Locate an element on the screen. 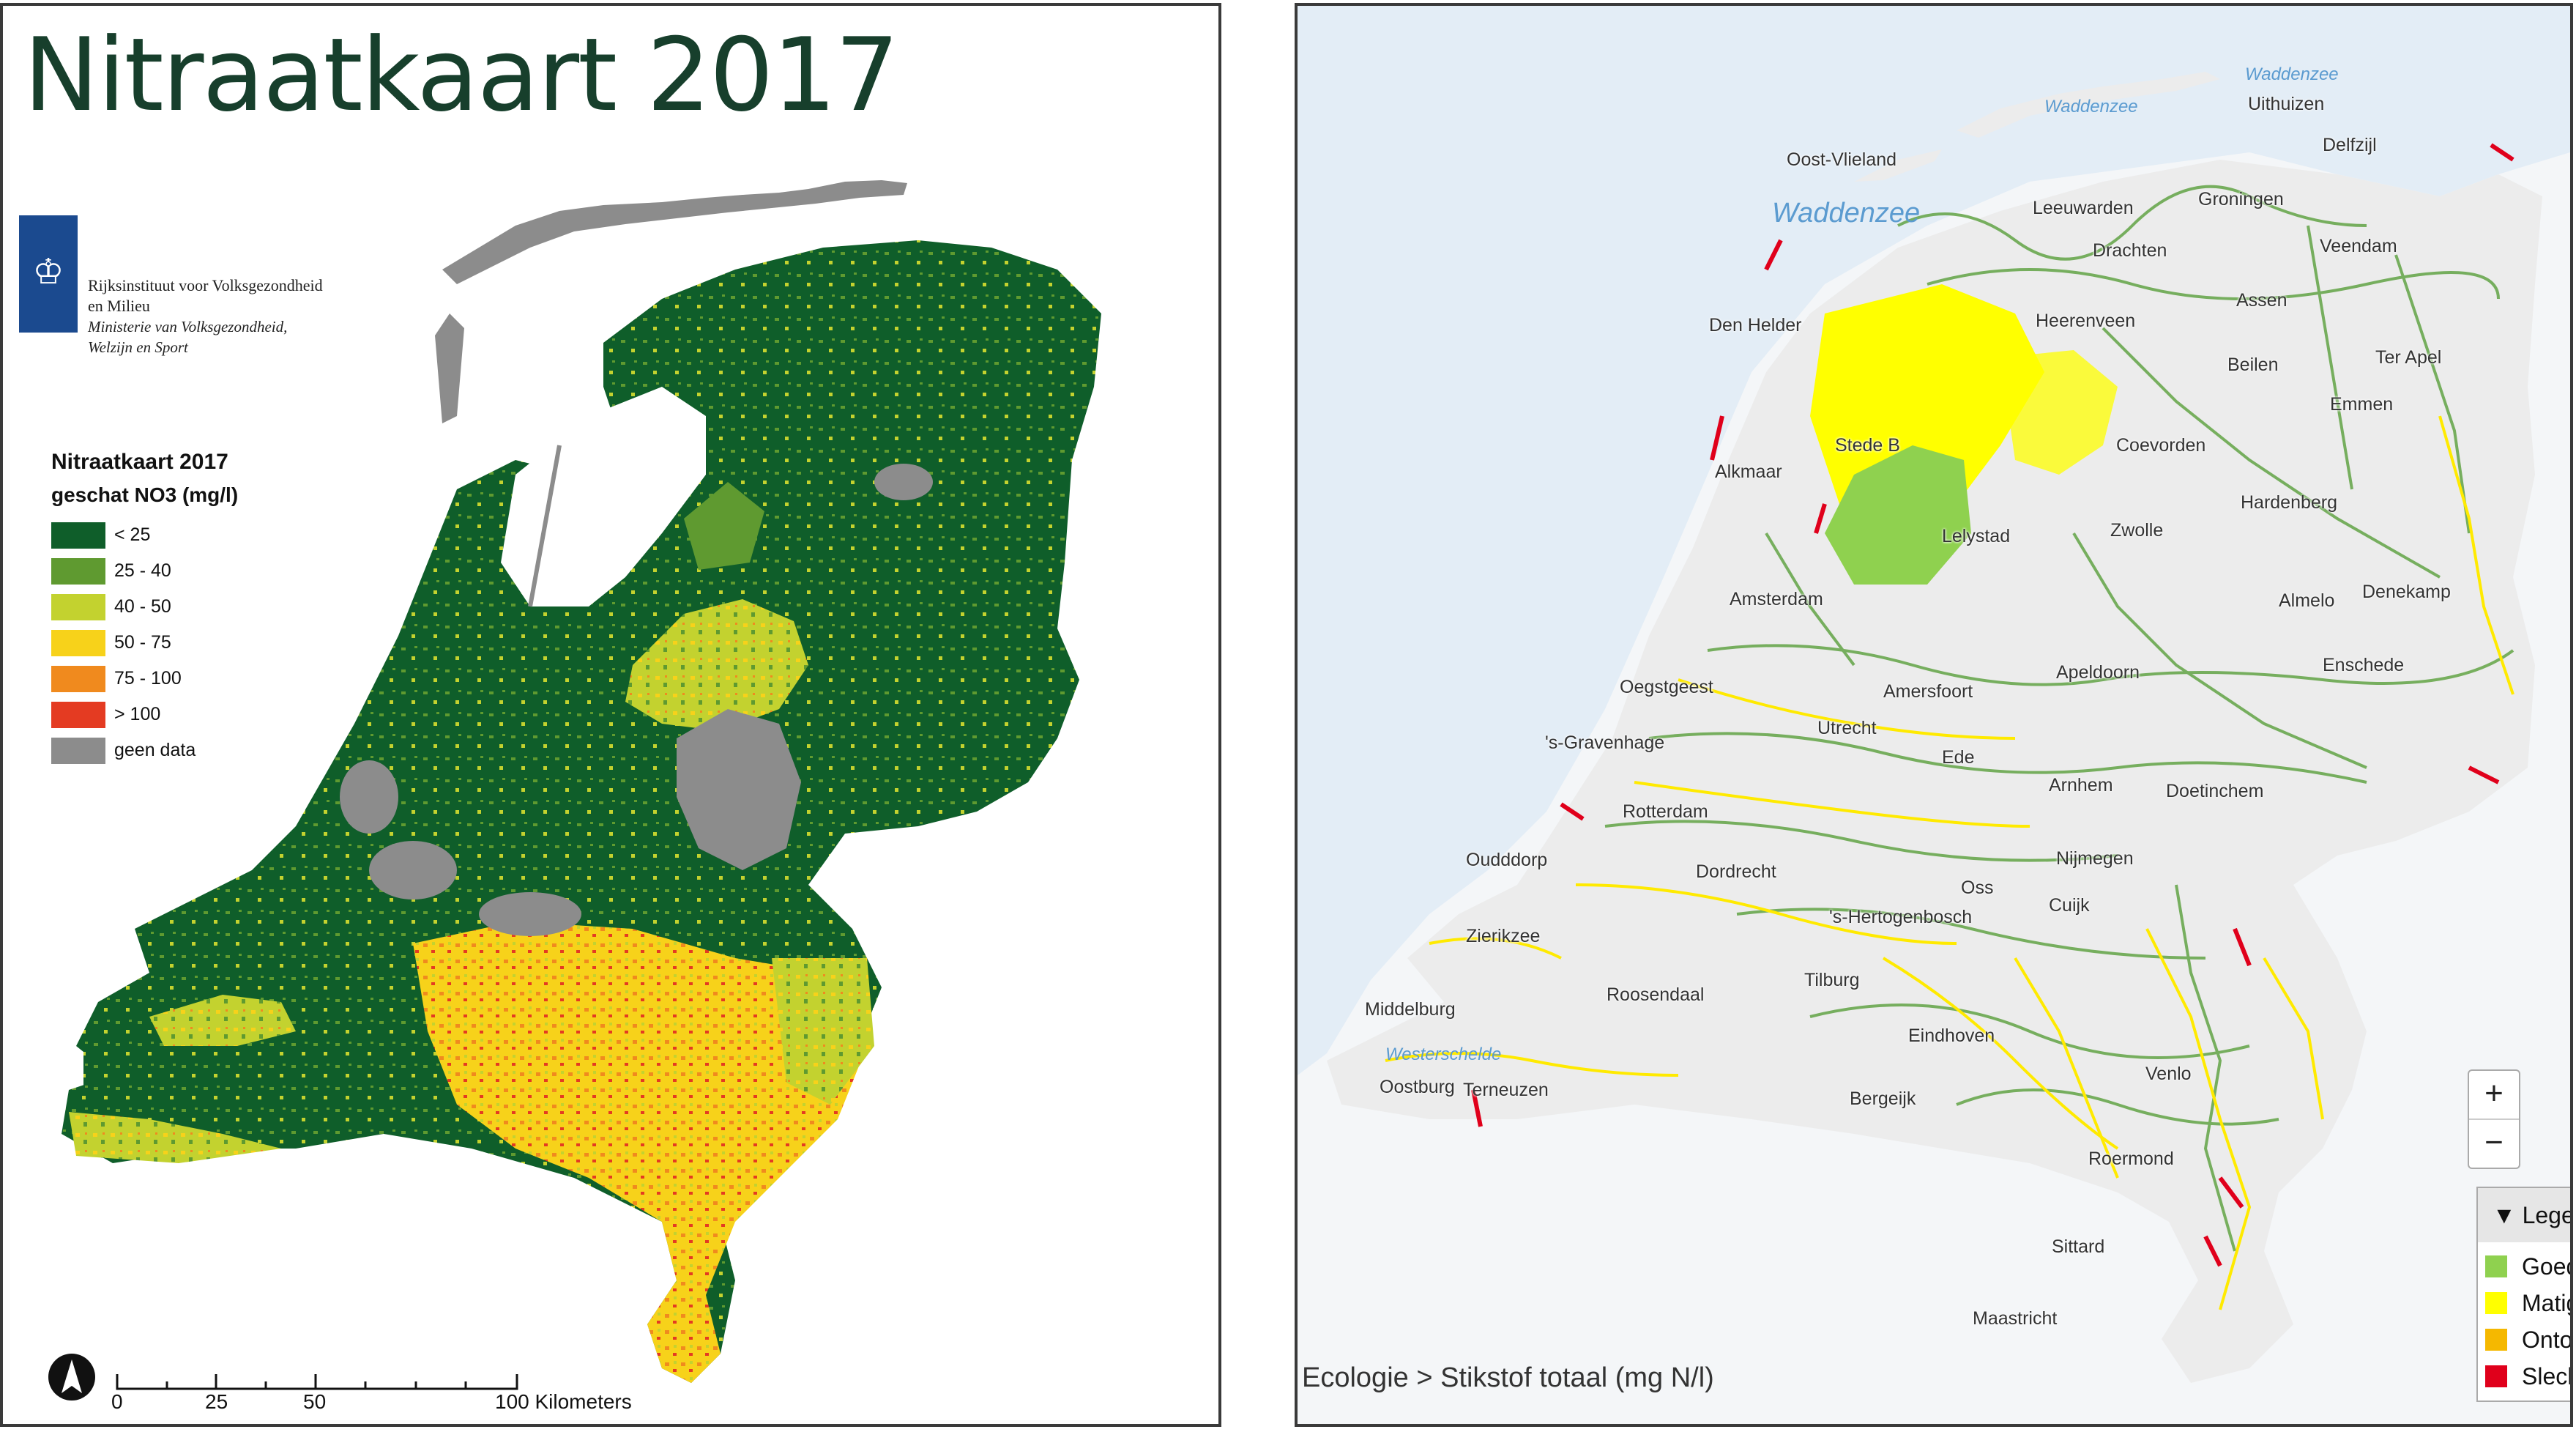 The height and width of the screenshot is (1432, 2576). place-label: Terneuzen is located at coordinates (1506, 1090).